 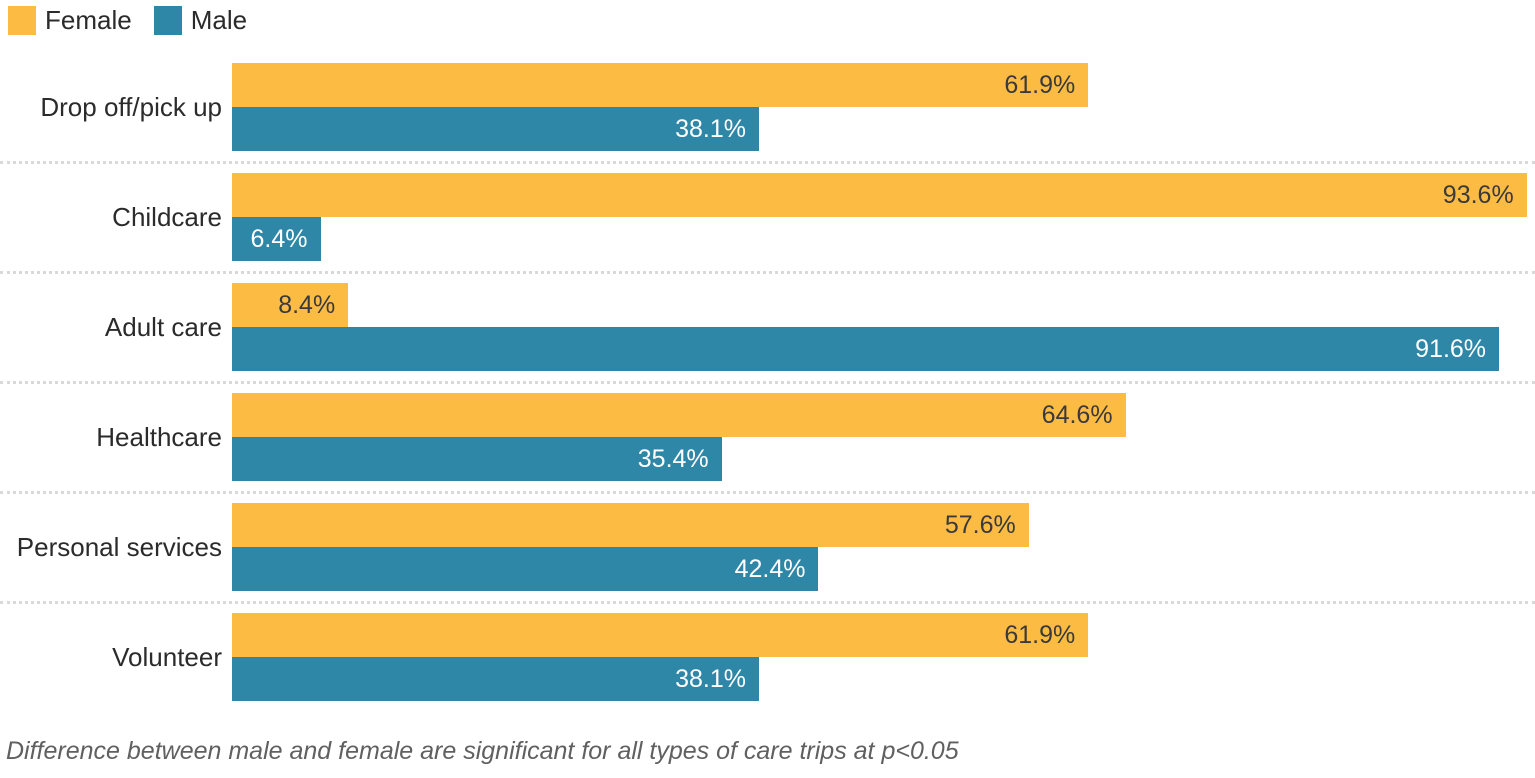 What do you see at coordinates (167, 656) in the screenshot?
I see `category-label: Volunteer` at bounding box center [167, 656].